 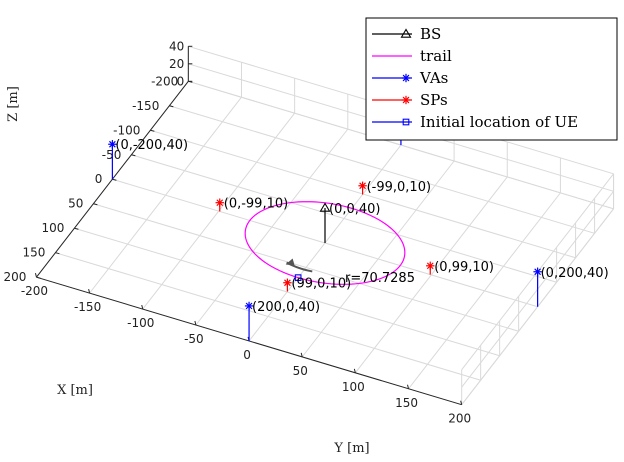 I want to click on sp-label: (-99,0,10), so click(x=399, y=187).